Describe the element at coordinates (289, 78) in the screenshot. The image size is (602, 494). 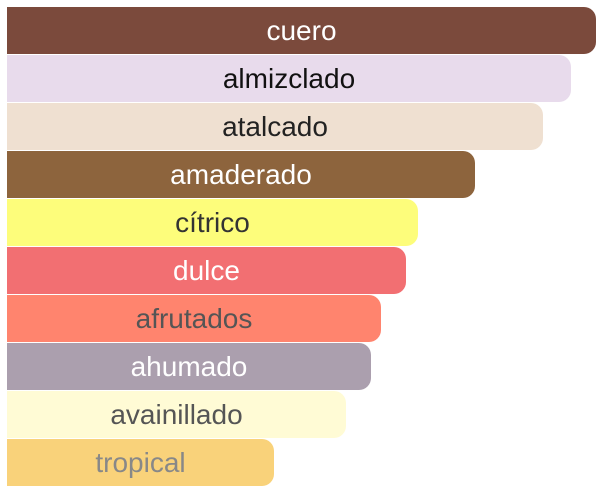
I see `accord-bar-2: almizclado` at that location.